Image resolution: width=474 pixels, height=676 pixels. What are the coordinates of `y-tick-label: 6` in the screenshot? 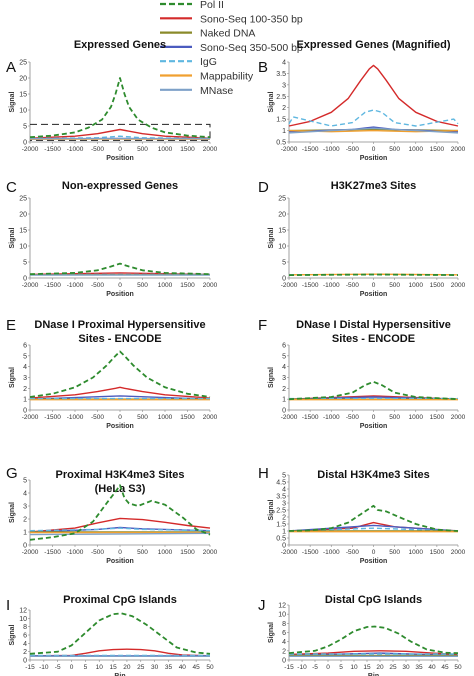 It's located at (284, 633).